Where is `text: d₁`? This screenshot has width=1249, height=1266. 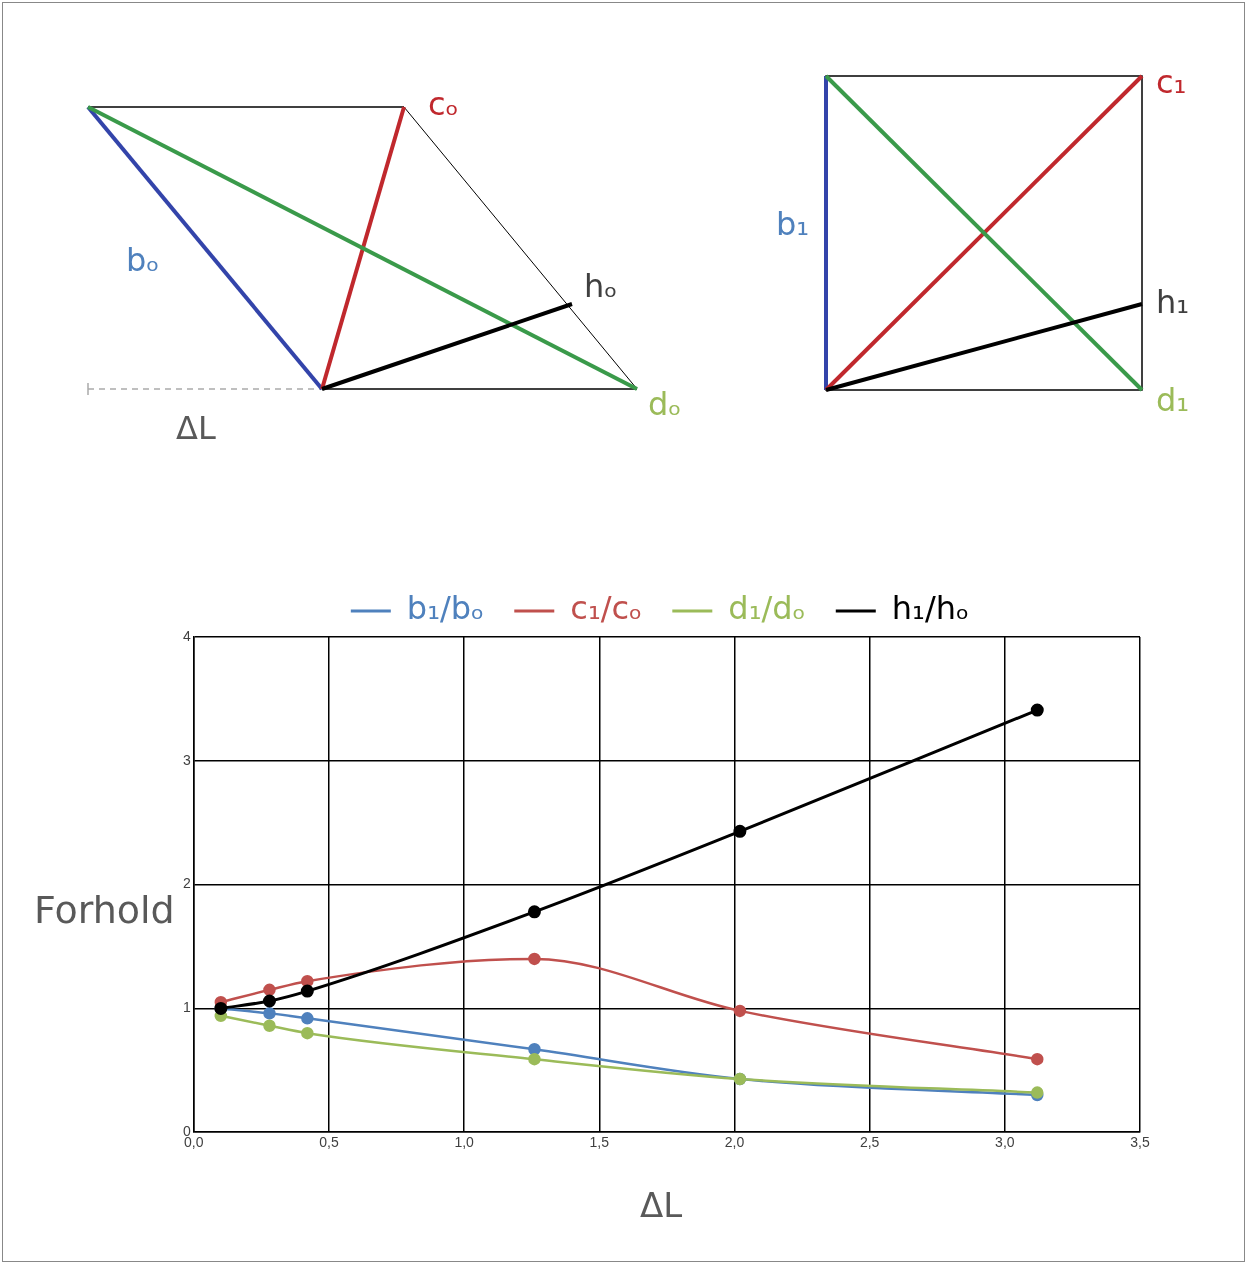 text: d₁ is located at coordinates (1173, 400).